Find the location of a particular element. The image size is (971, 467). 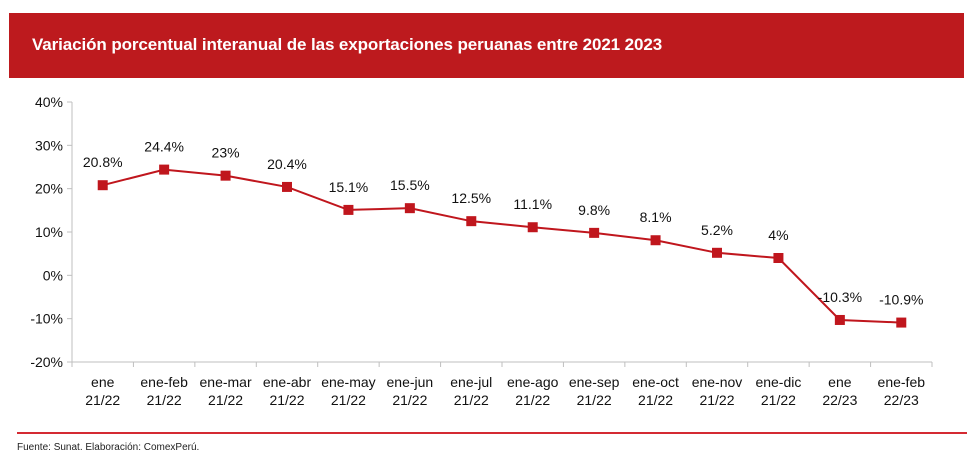

data-label: -10.9% is located at coordinates (901, 300).